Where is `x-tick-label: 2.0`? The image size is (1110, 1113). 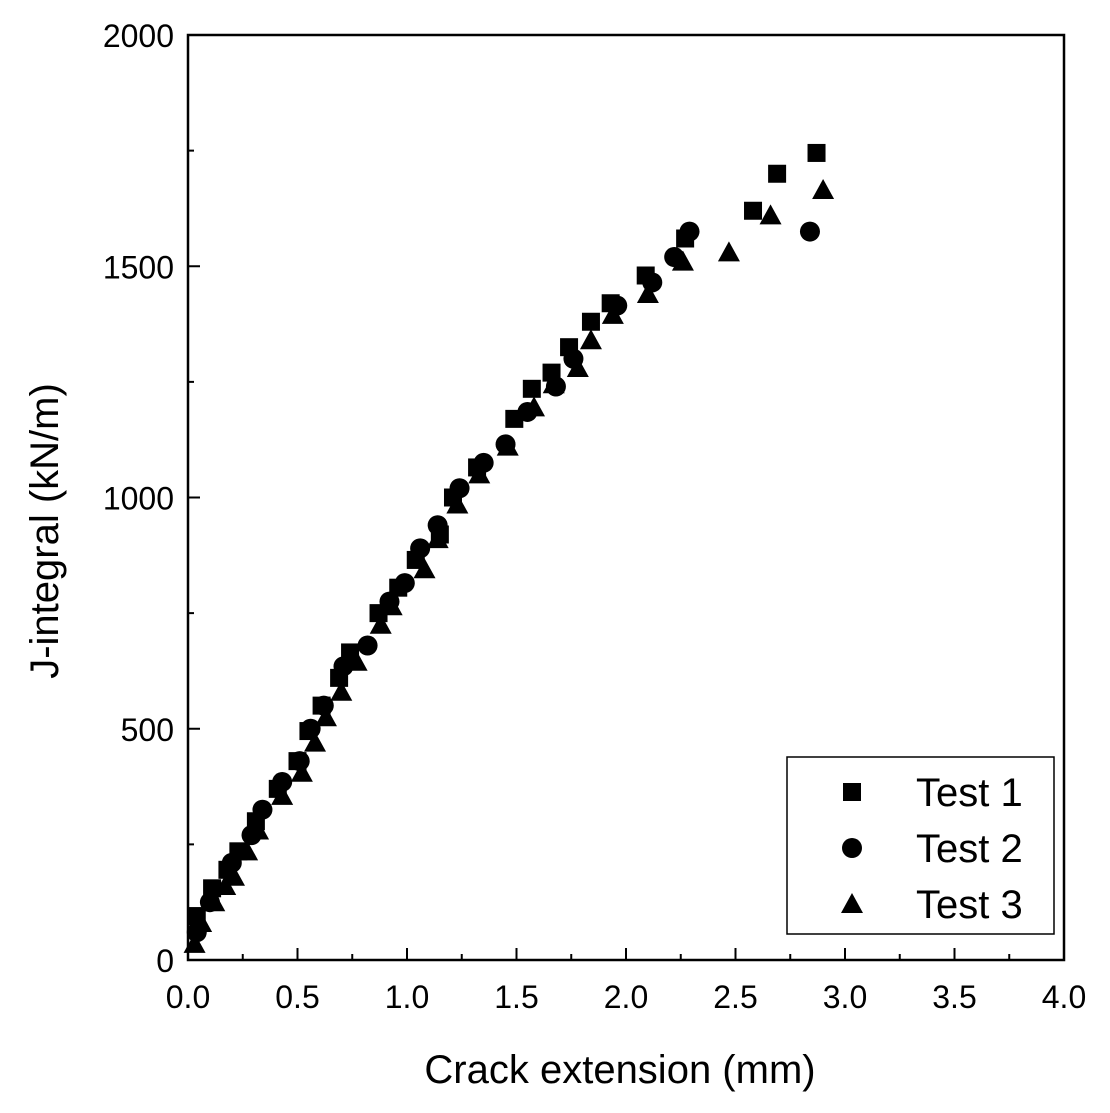 x-tick-label: 2.0 is located at coordinates (626, 997).